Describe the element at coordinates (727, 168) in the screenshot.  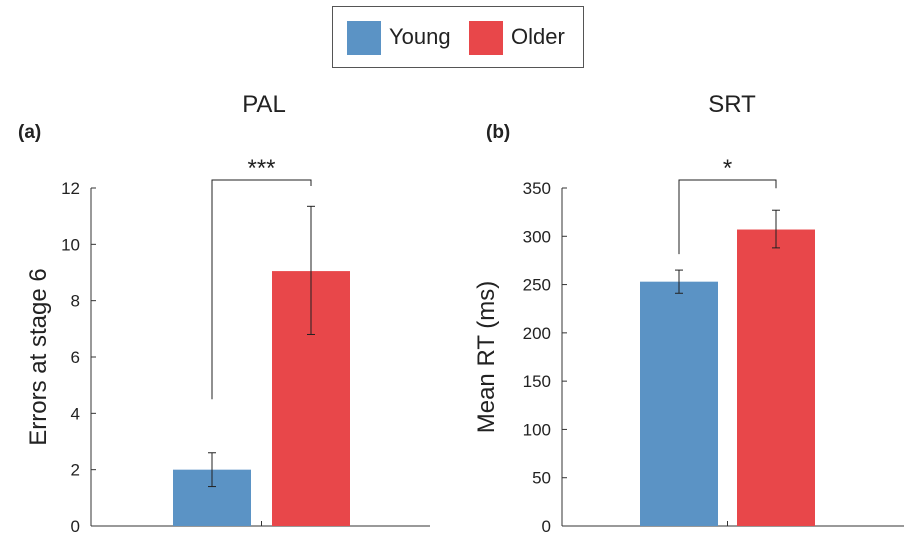
I see `panel-b-significance-marker: *` at that location.